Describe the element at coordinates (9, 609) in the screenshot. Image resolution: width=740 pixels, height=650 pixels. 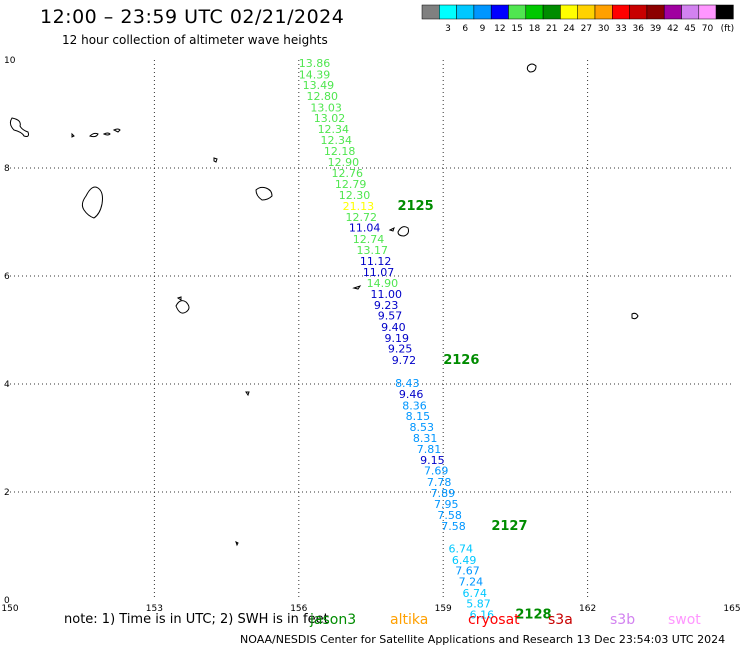
I see `lon-tick-label: 150` at that location.